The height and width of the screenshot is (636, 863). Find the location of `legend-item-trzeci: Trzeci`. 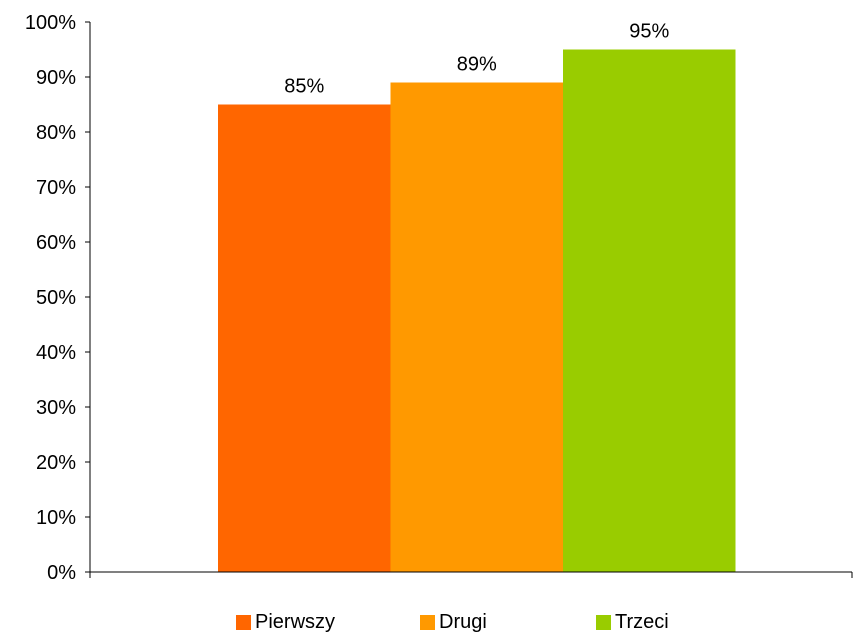

legend-item-trzeci: Trzeci is located at coordinates (632, 622).